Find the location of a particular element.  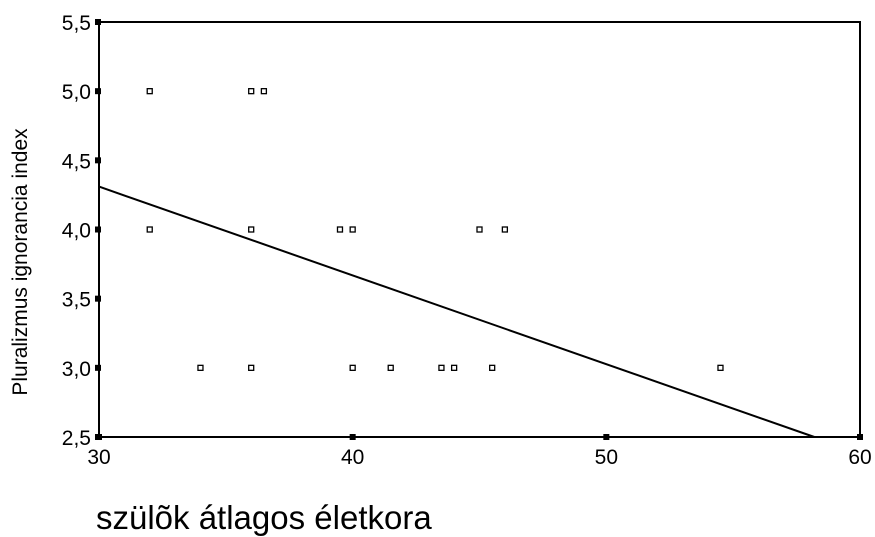

y-tick-label: 3,0 is located at coordinates (76, 369).